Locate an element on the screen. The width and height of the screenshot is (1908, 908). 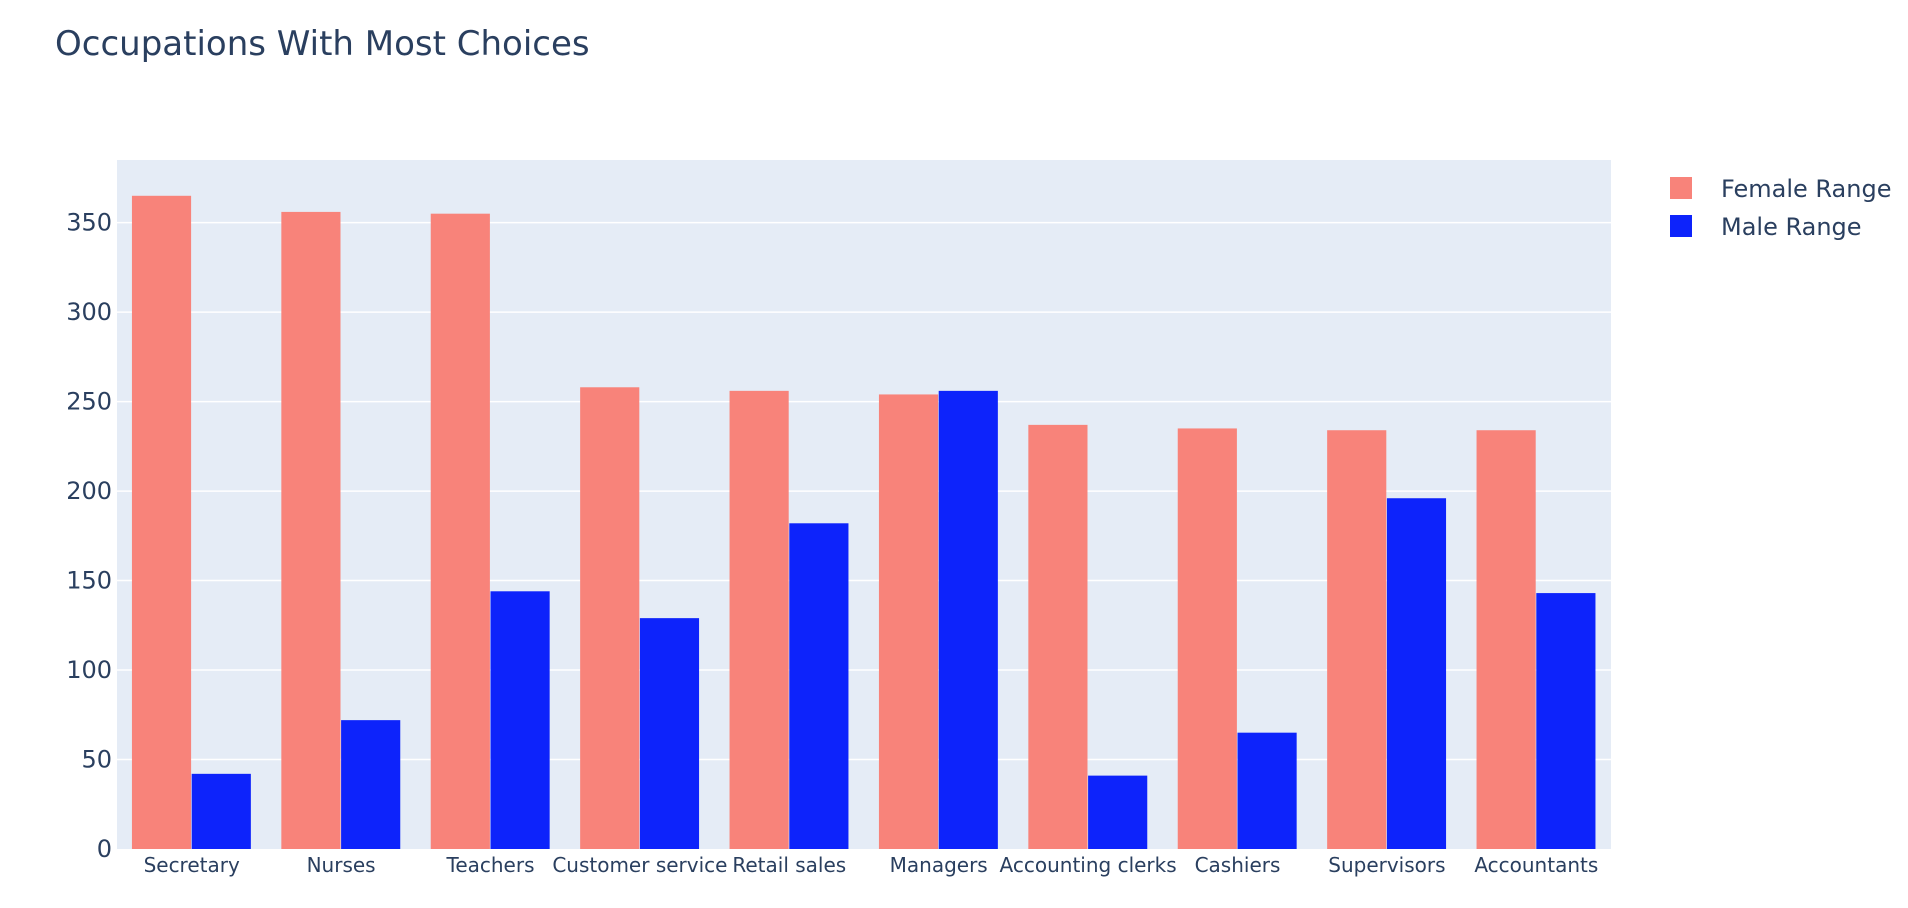
legend-item: Male Range is located at coordinates (1766, 227).